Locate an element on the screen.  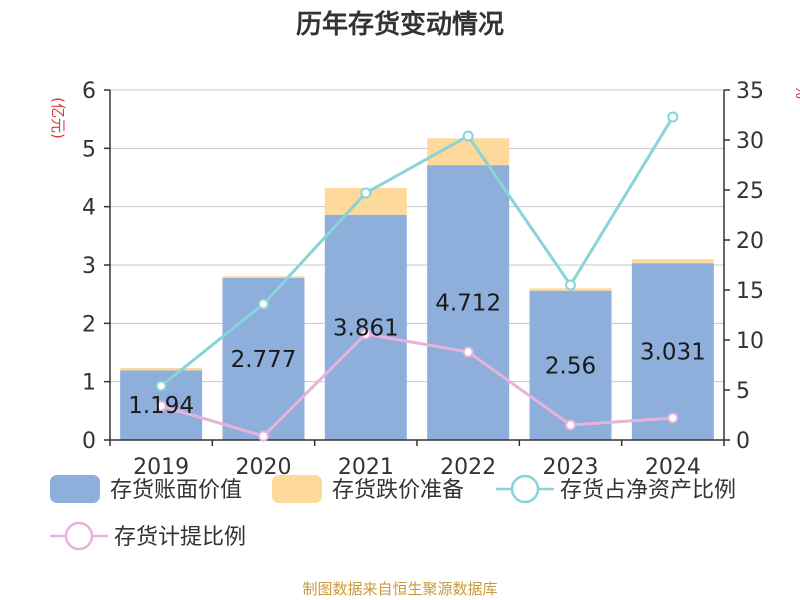
data-label: 1.194 is located at coordinates (161, 406).